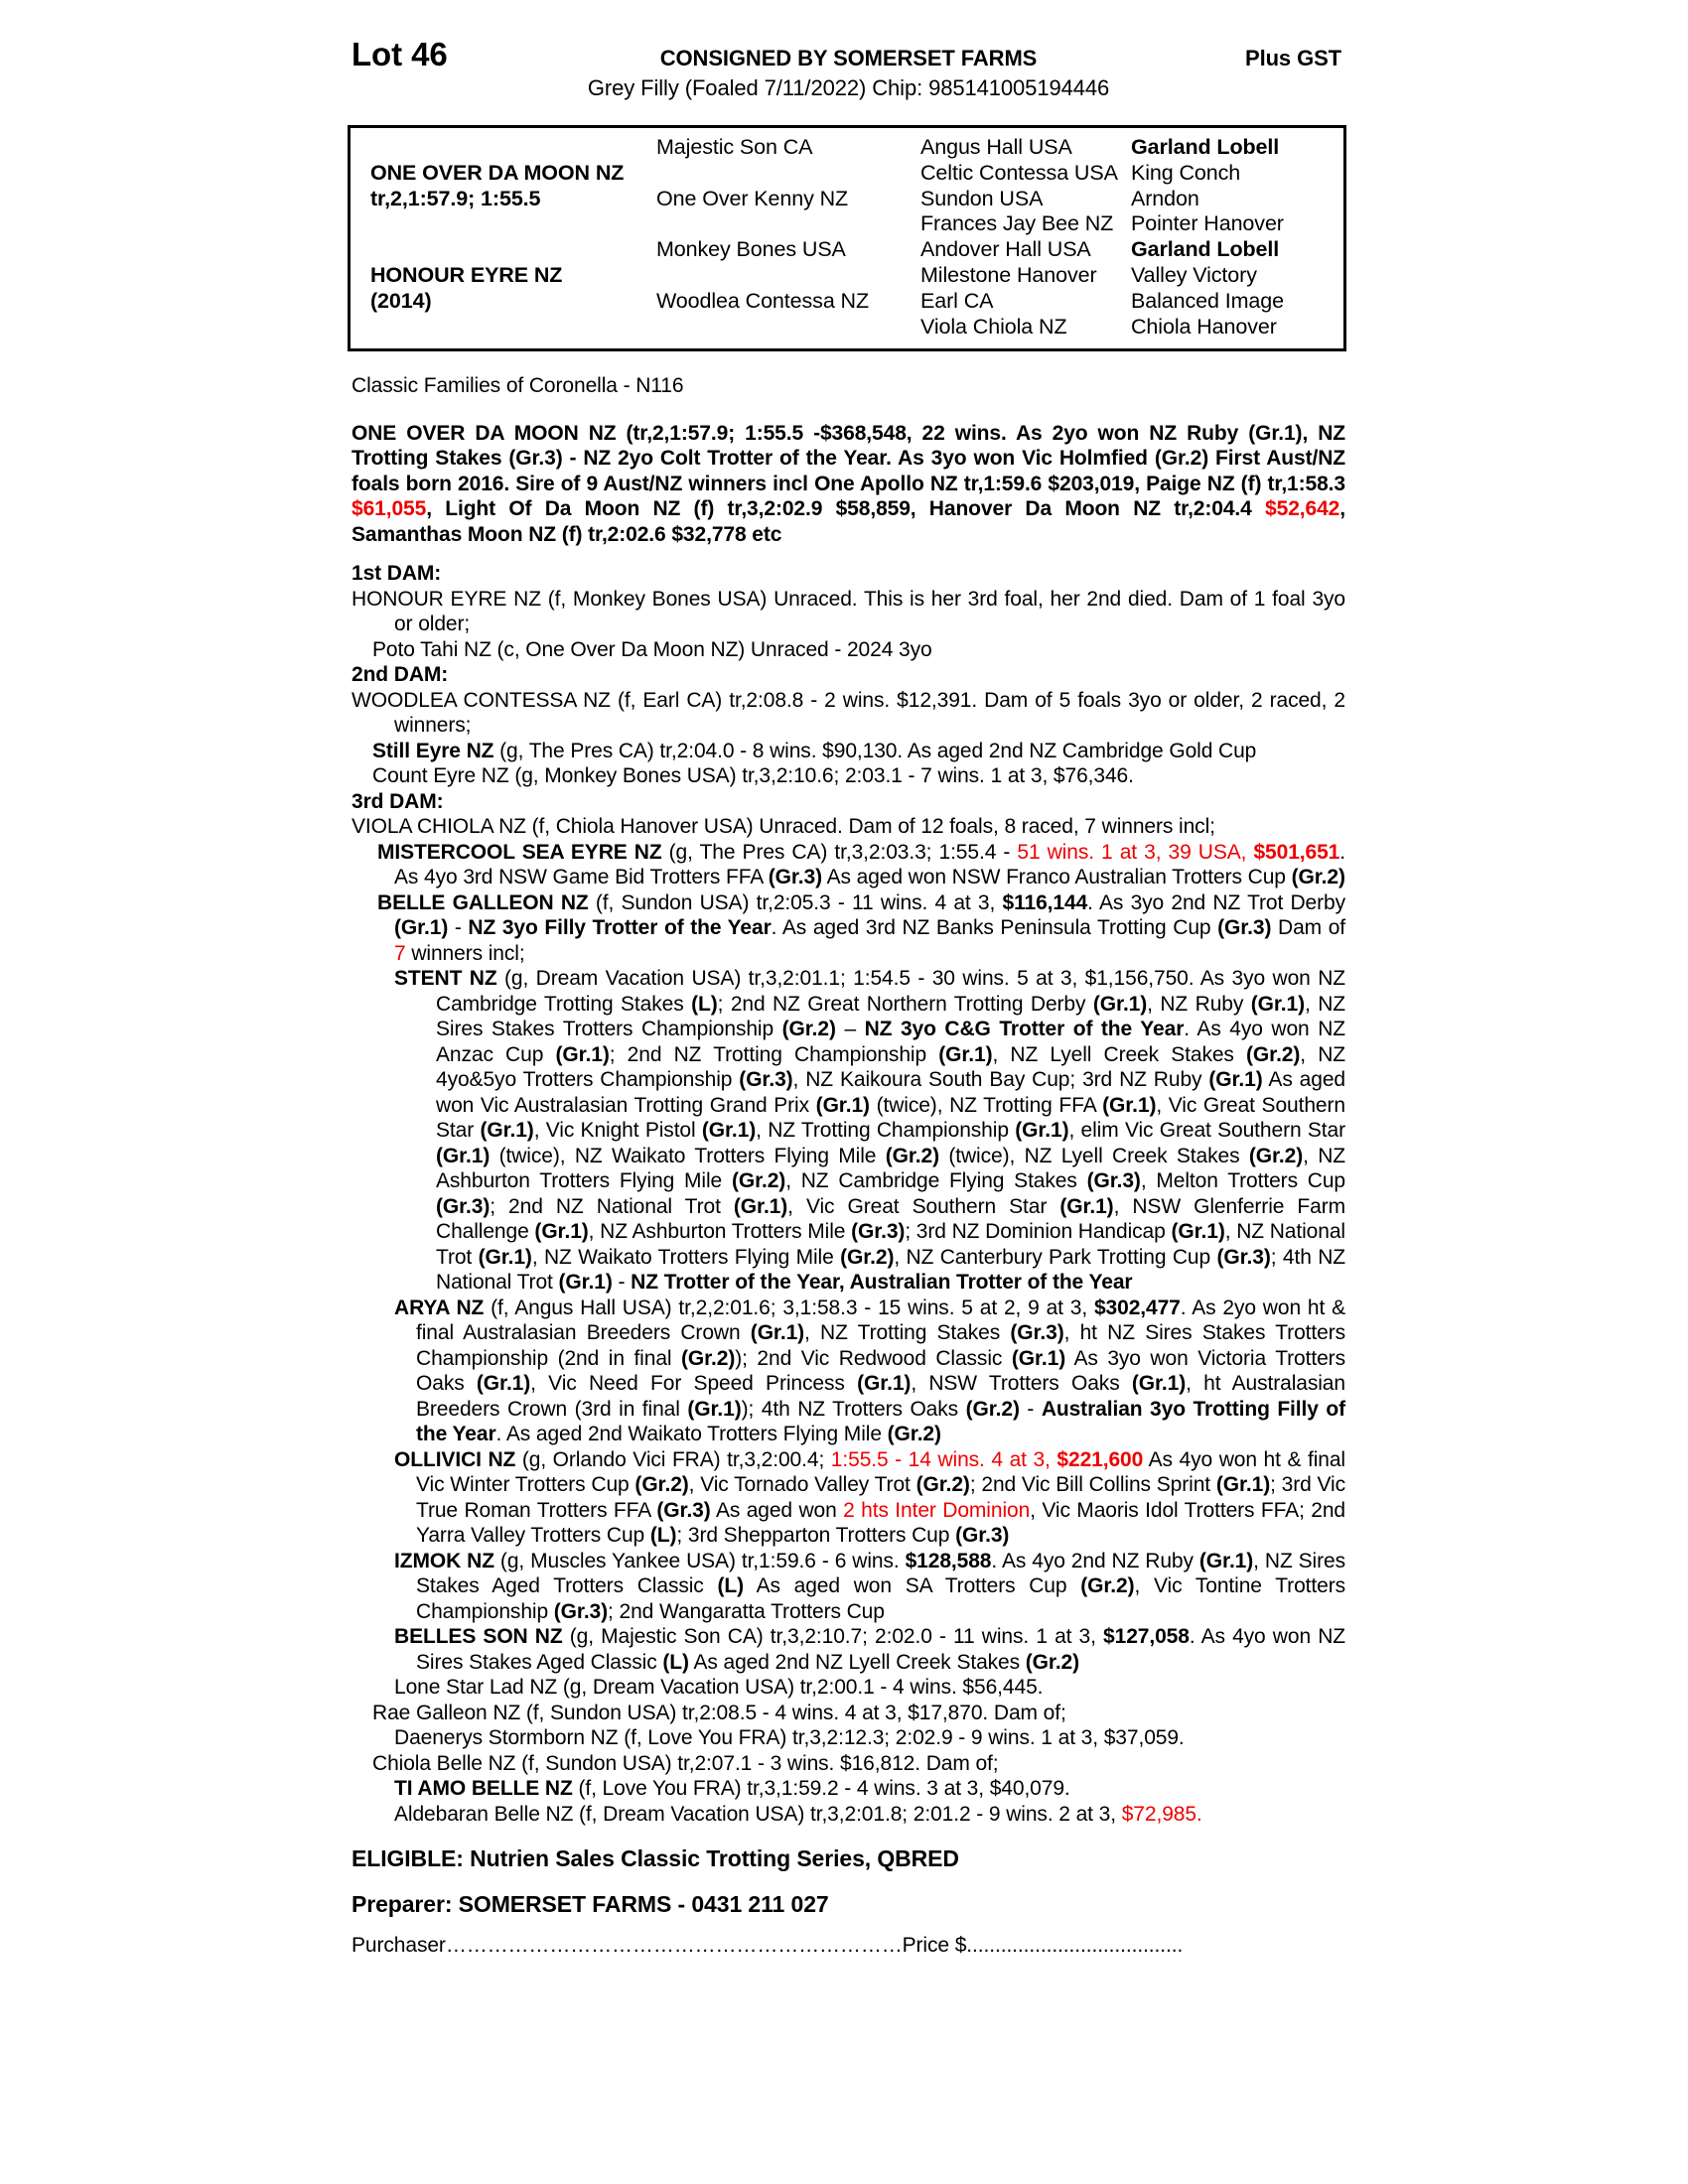 The height and width of the screenshot is (2184, 1688). I want to click on pedigree-cell: Garland Lobell, so click(1205, 147).